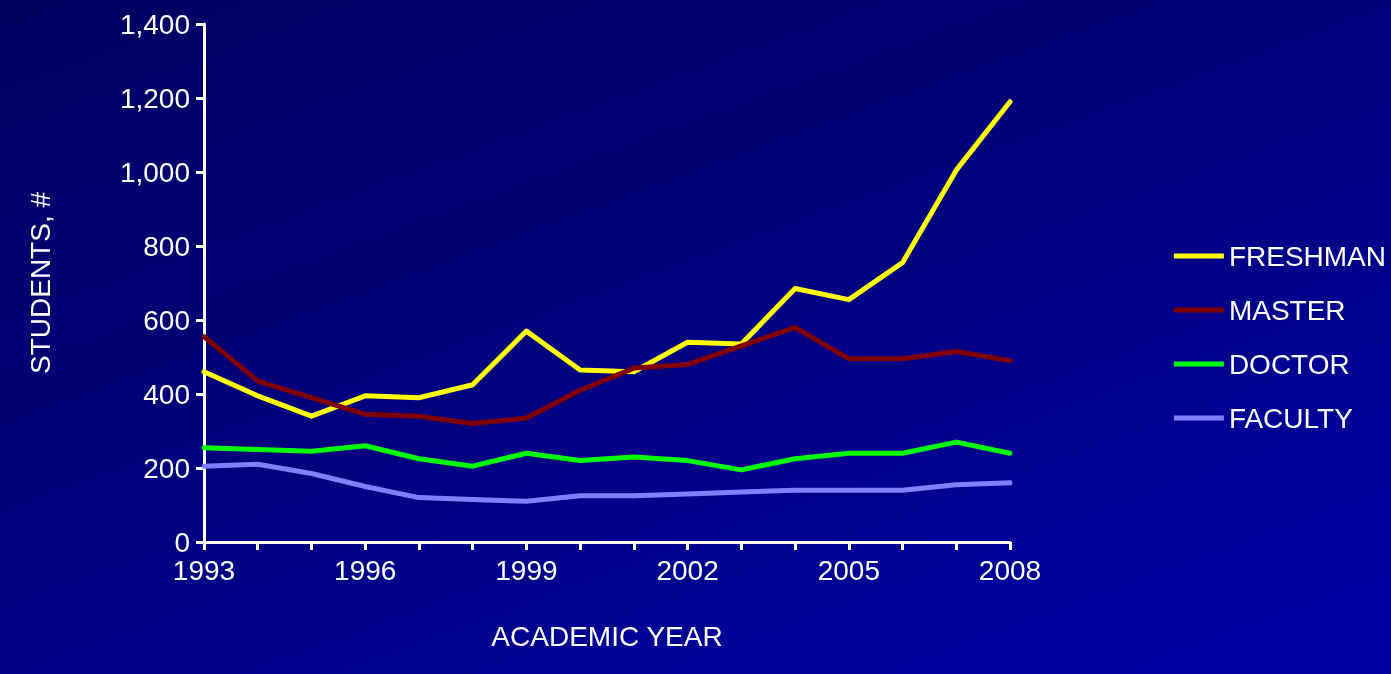 This screenshot has height=674, width=1391. Describe the element at coordinates (687, 570) in the screenshot. I see `x-tick-label: 2002` at that location.